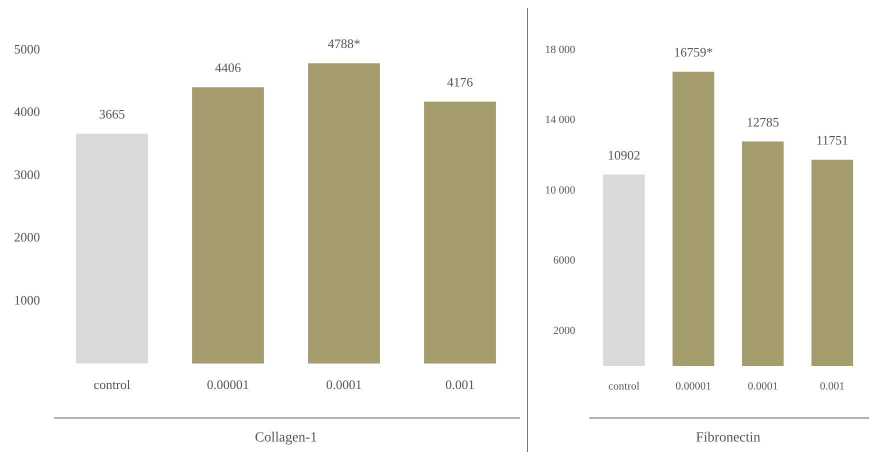 The width and height of the screenshot is (871, 452). I want to click on x-axis-title: Collagen-1, so click(286, 438).